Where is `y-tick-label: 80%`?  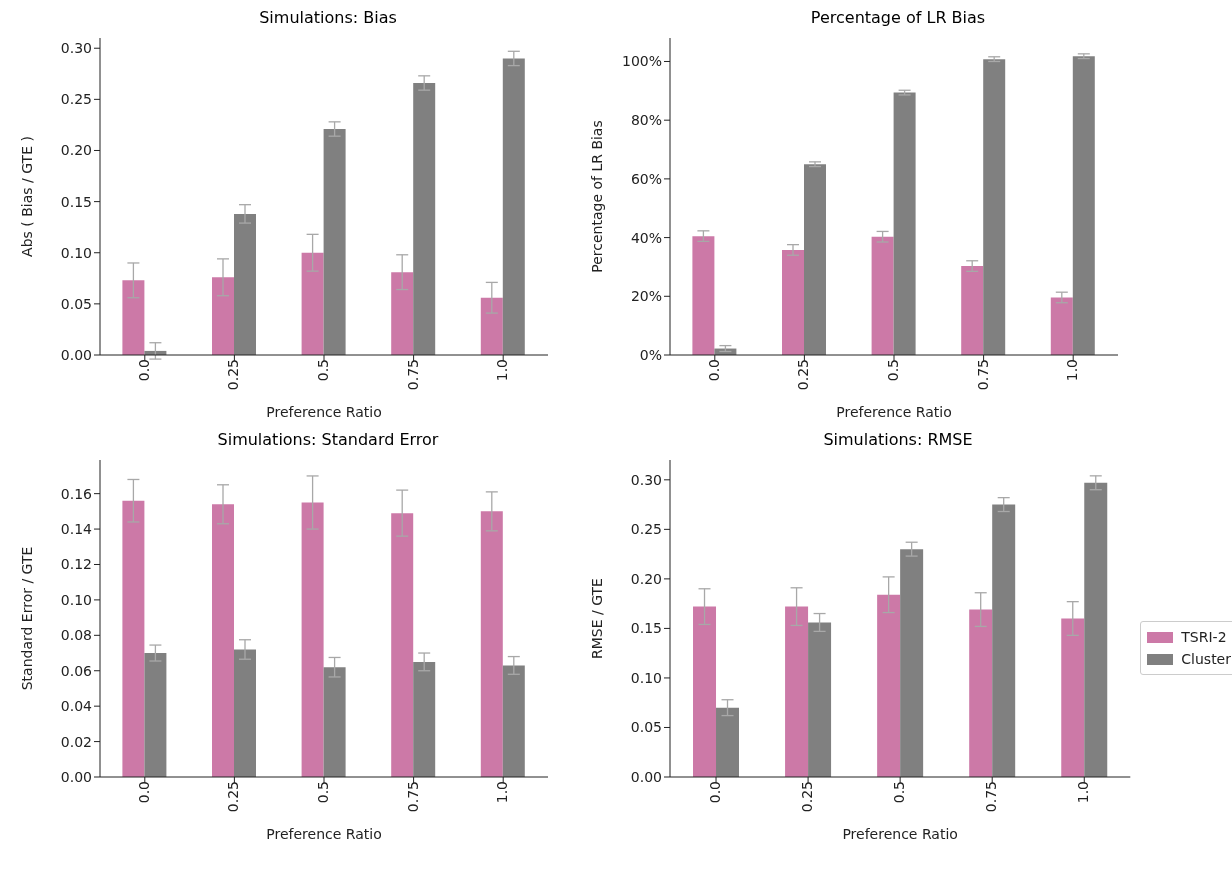 y-tick-label: 80% is located at coordinates (646, 120).